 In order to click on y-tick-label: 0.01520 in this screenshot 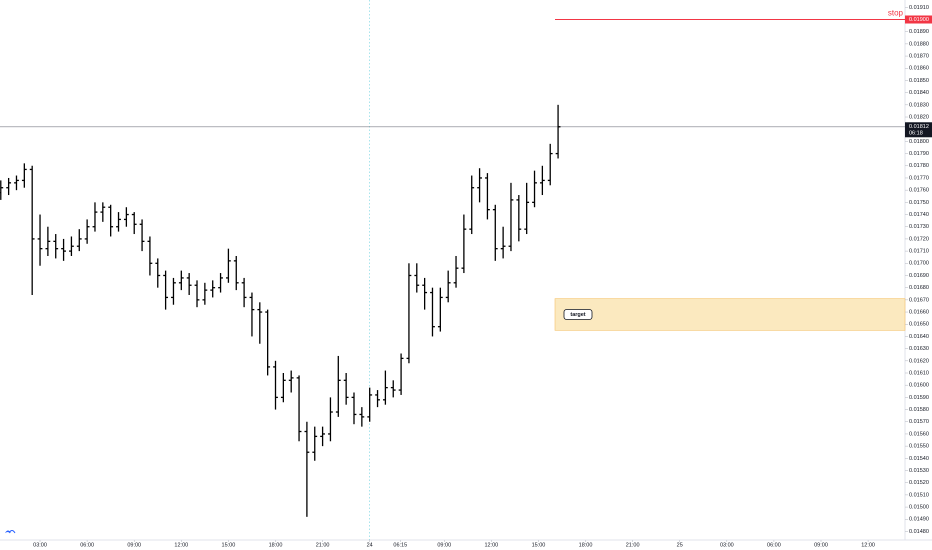, I will do `click(919, 483)`.